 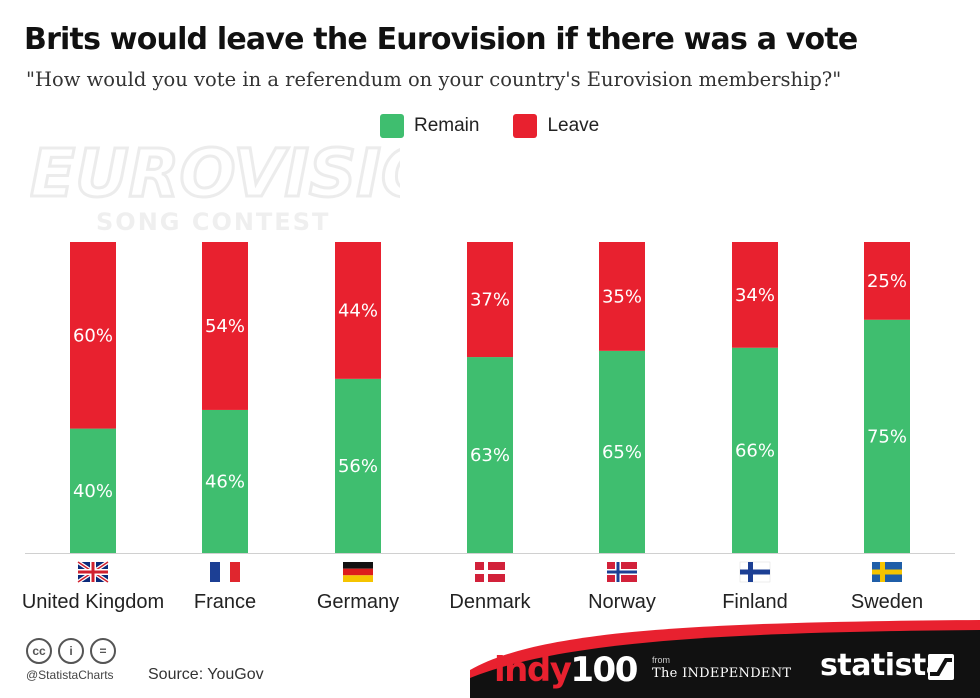 What do you see at coordinates (506, 126) in the screenshot?
I see `legend: Remain Leave` at bounding box center [506, 126].